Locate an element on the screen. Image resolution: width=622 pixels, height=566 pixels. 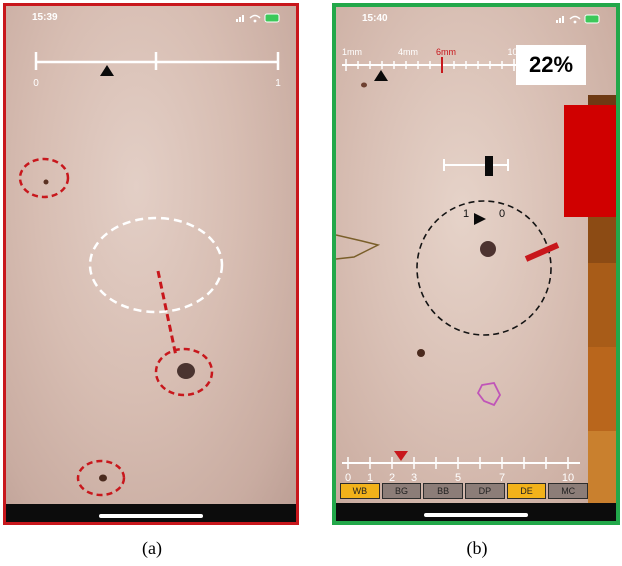
distance-scale: 0 1 is located at coordinates (157, 70).